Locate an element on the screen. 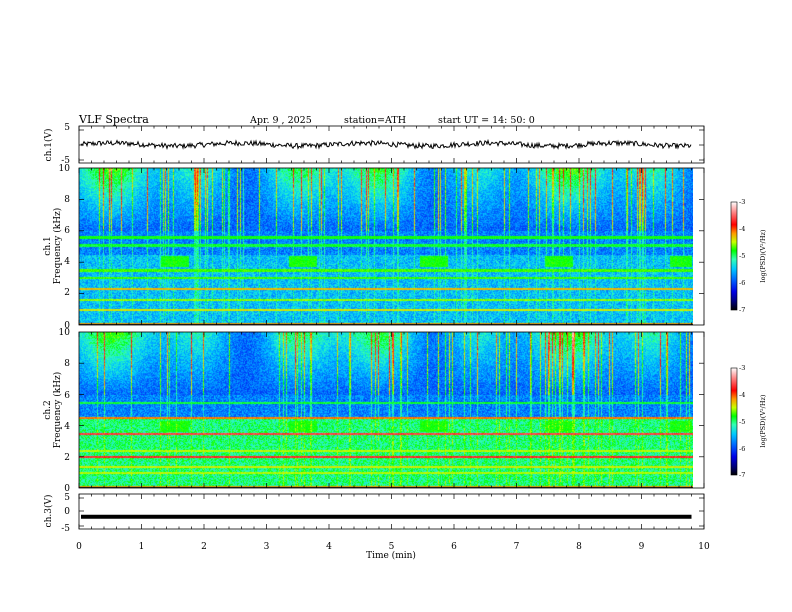  xtick-3: 3 is located at coordinates (267, 547).